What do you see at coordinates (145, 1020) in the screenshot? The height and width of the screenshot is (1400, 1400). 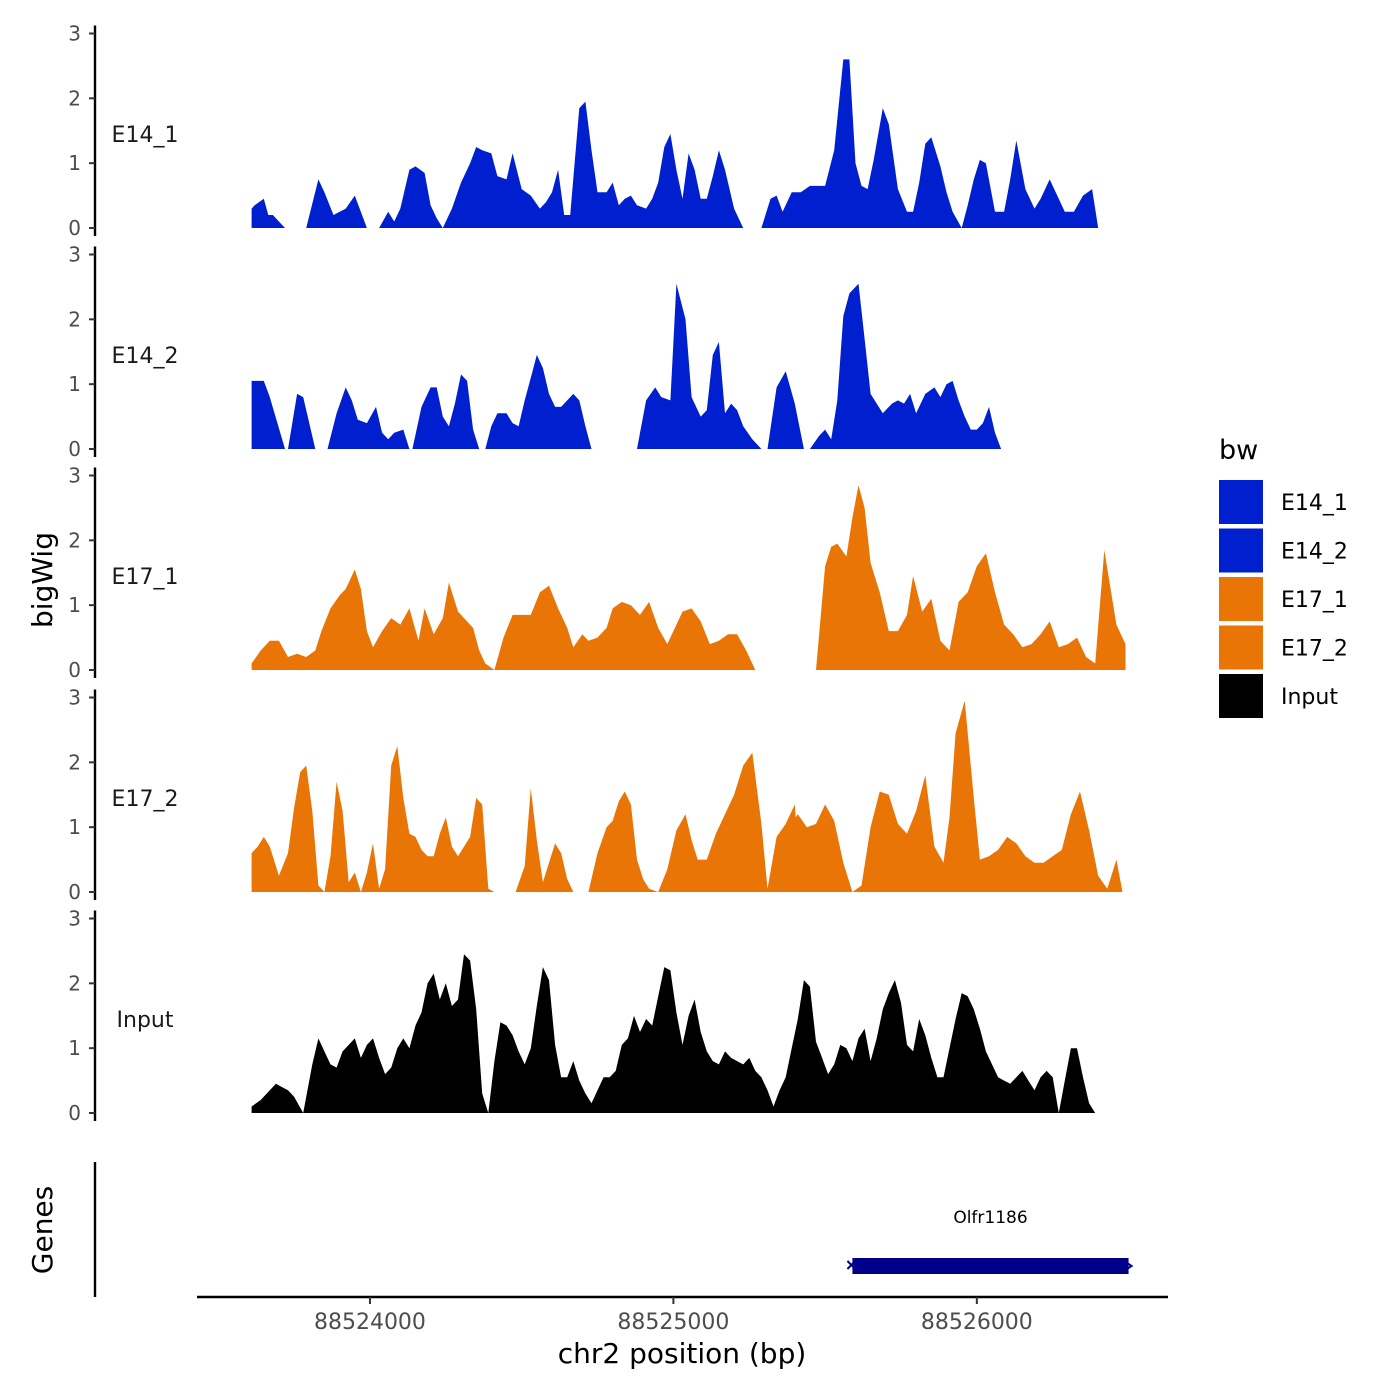 I see `track-label: Input` at bounding box center [145, 1020].